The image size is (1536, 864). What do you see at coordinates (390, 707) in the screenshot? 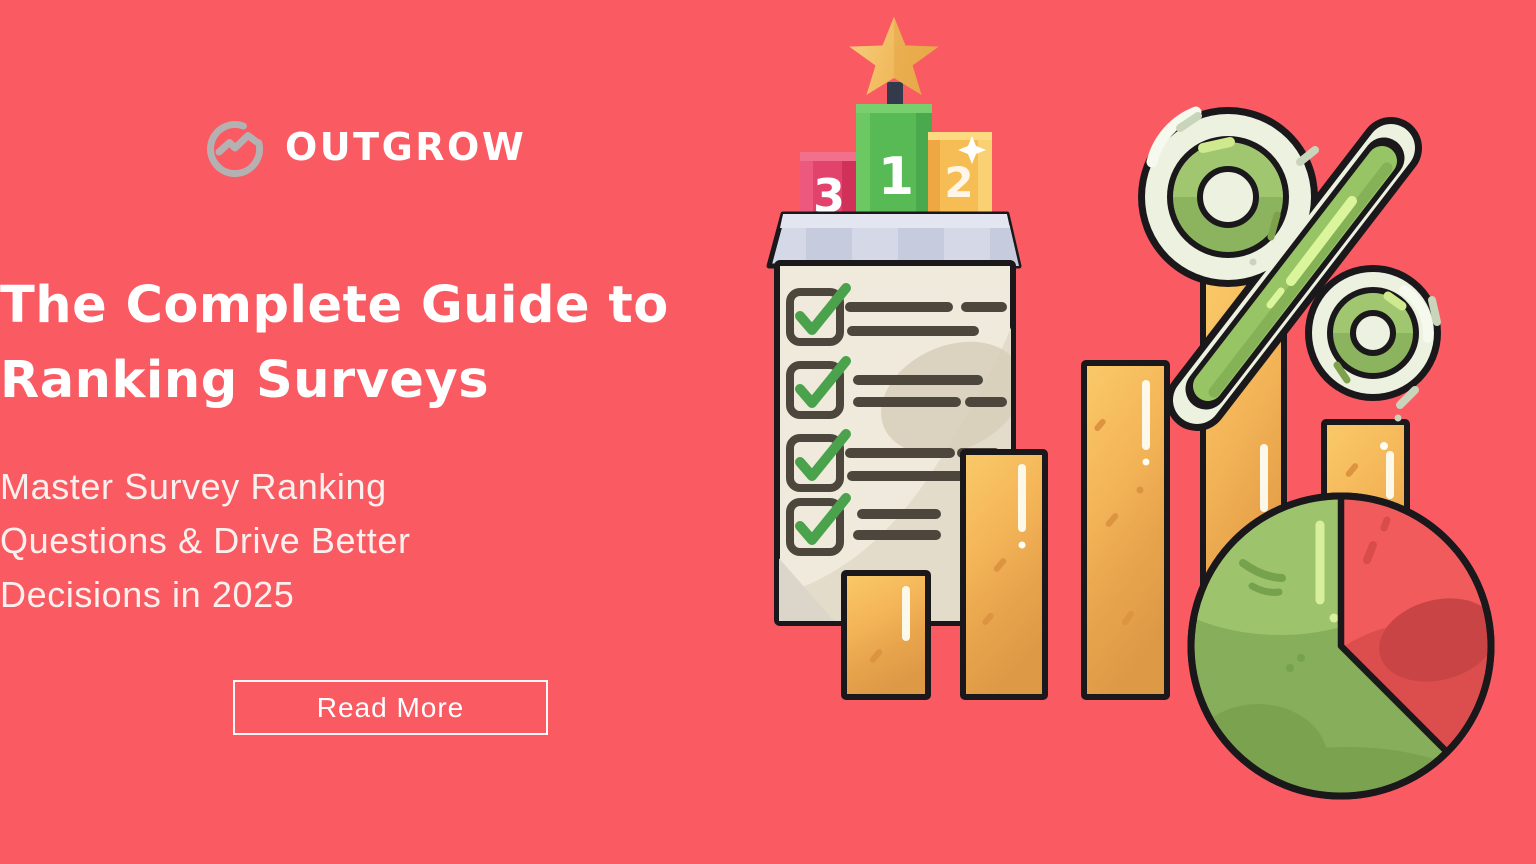
I see `read-more-button: Read More` at bounding box center [390, 707].